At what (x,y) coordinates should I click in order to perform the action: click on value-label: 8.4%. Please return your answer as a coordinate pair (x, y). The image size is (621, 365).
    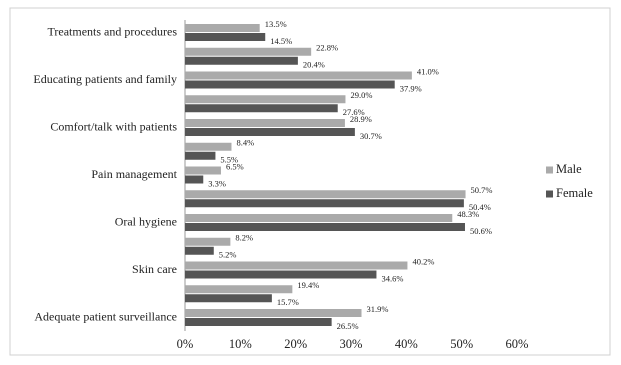
    Looking at the image, I should click on (245, 143).